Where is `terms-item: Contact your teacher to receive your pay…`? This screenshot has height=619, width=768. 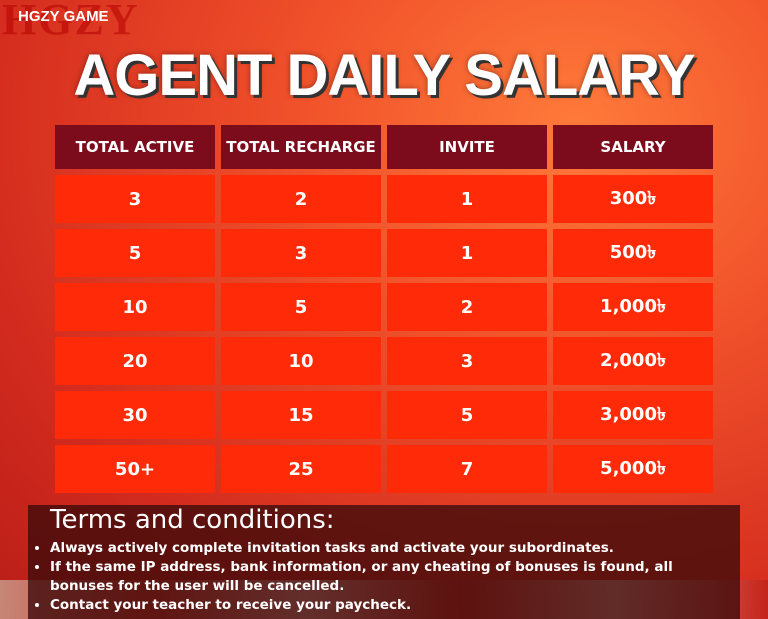
terms-item: Contact your teacher to receive your pay… is located at coordinates (390, 605).